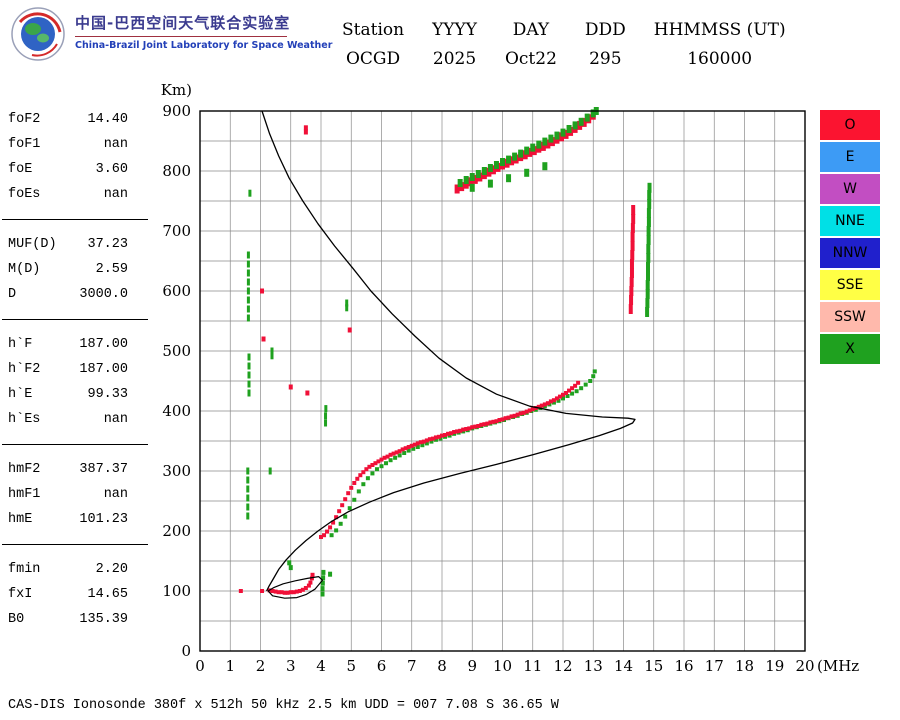  Describe the element at coordinates (107, 244) in the screenshot. I see `param-value: 37.23` at that location.